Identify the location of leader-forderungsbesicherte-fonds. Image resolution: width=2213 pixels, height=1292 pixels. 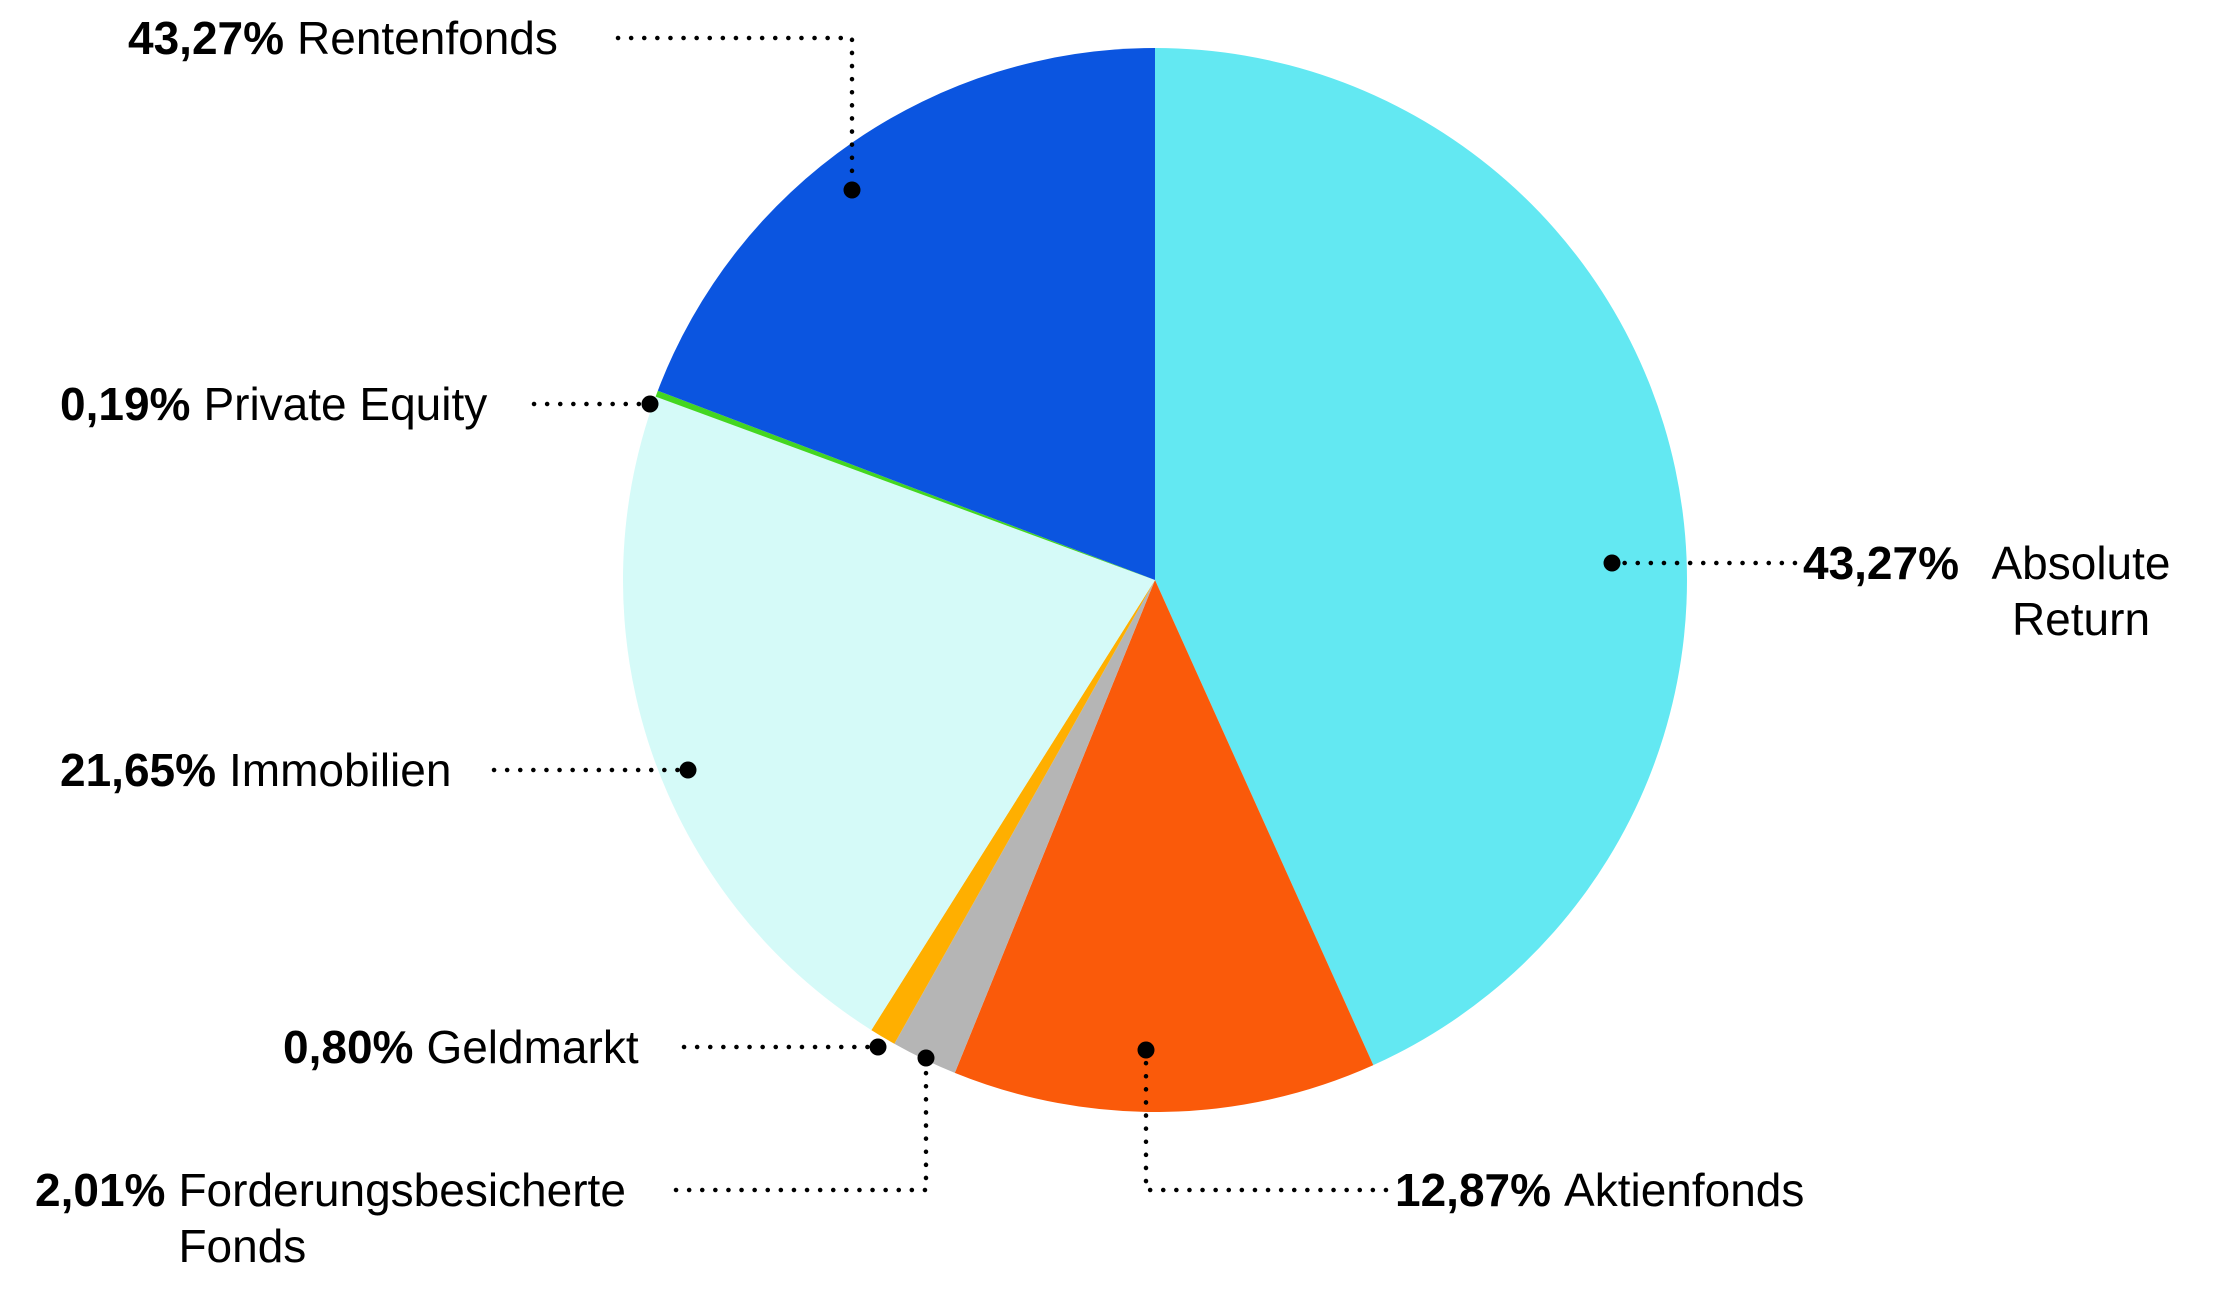
(801, 1125).